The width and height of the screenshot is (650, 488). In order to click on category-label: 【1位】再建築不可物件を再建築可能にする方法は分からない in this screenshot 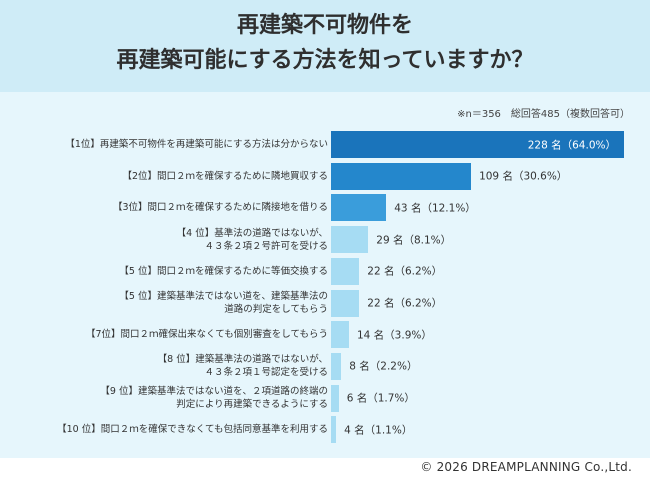, I will do `click(196, 144)`.